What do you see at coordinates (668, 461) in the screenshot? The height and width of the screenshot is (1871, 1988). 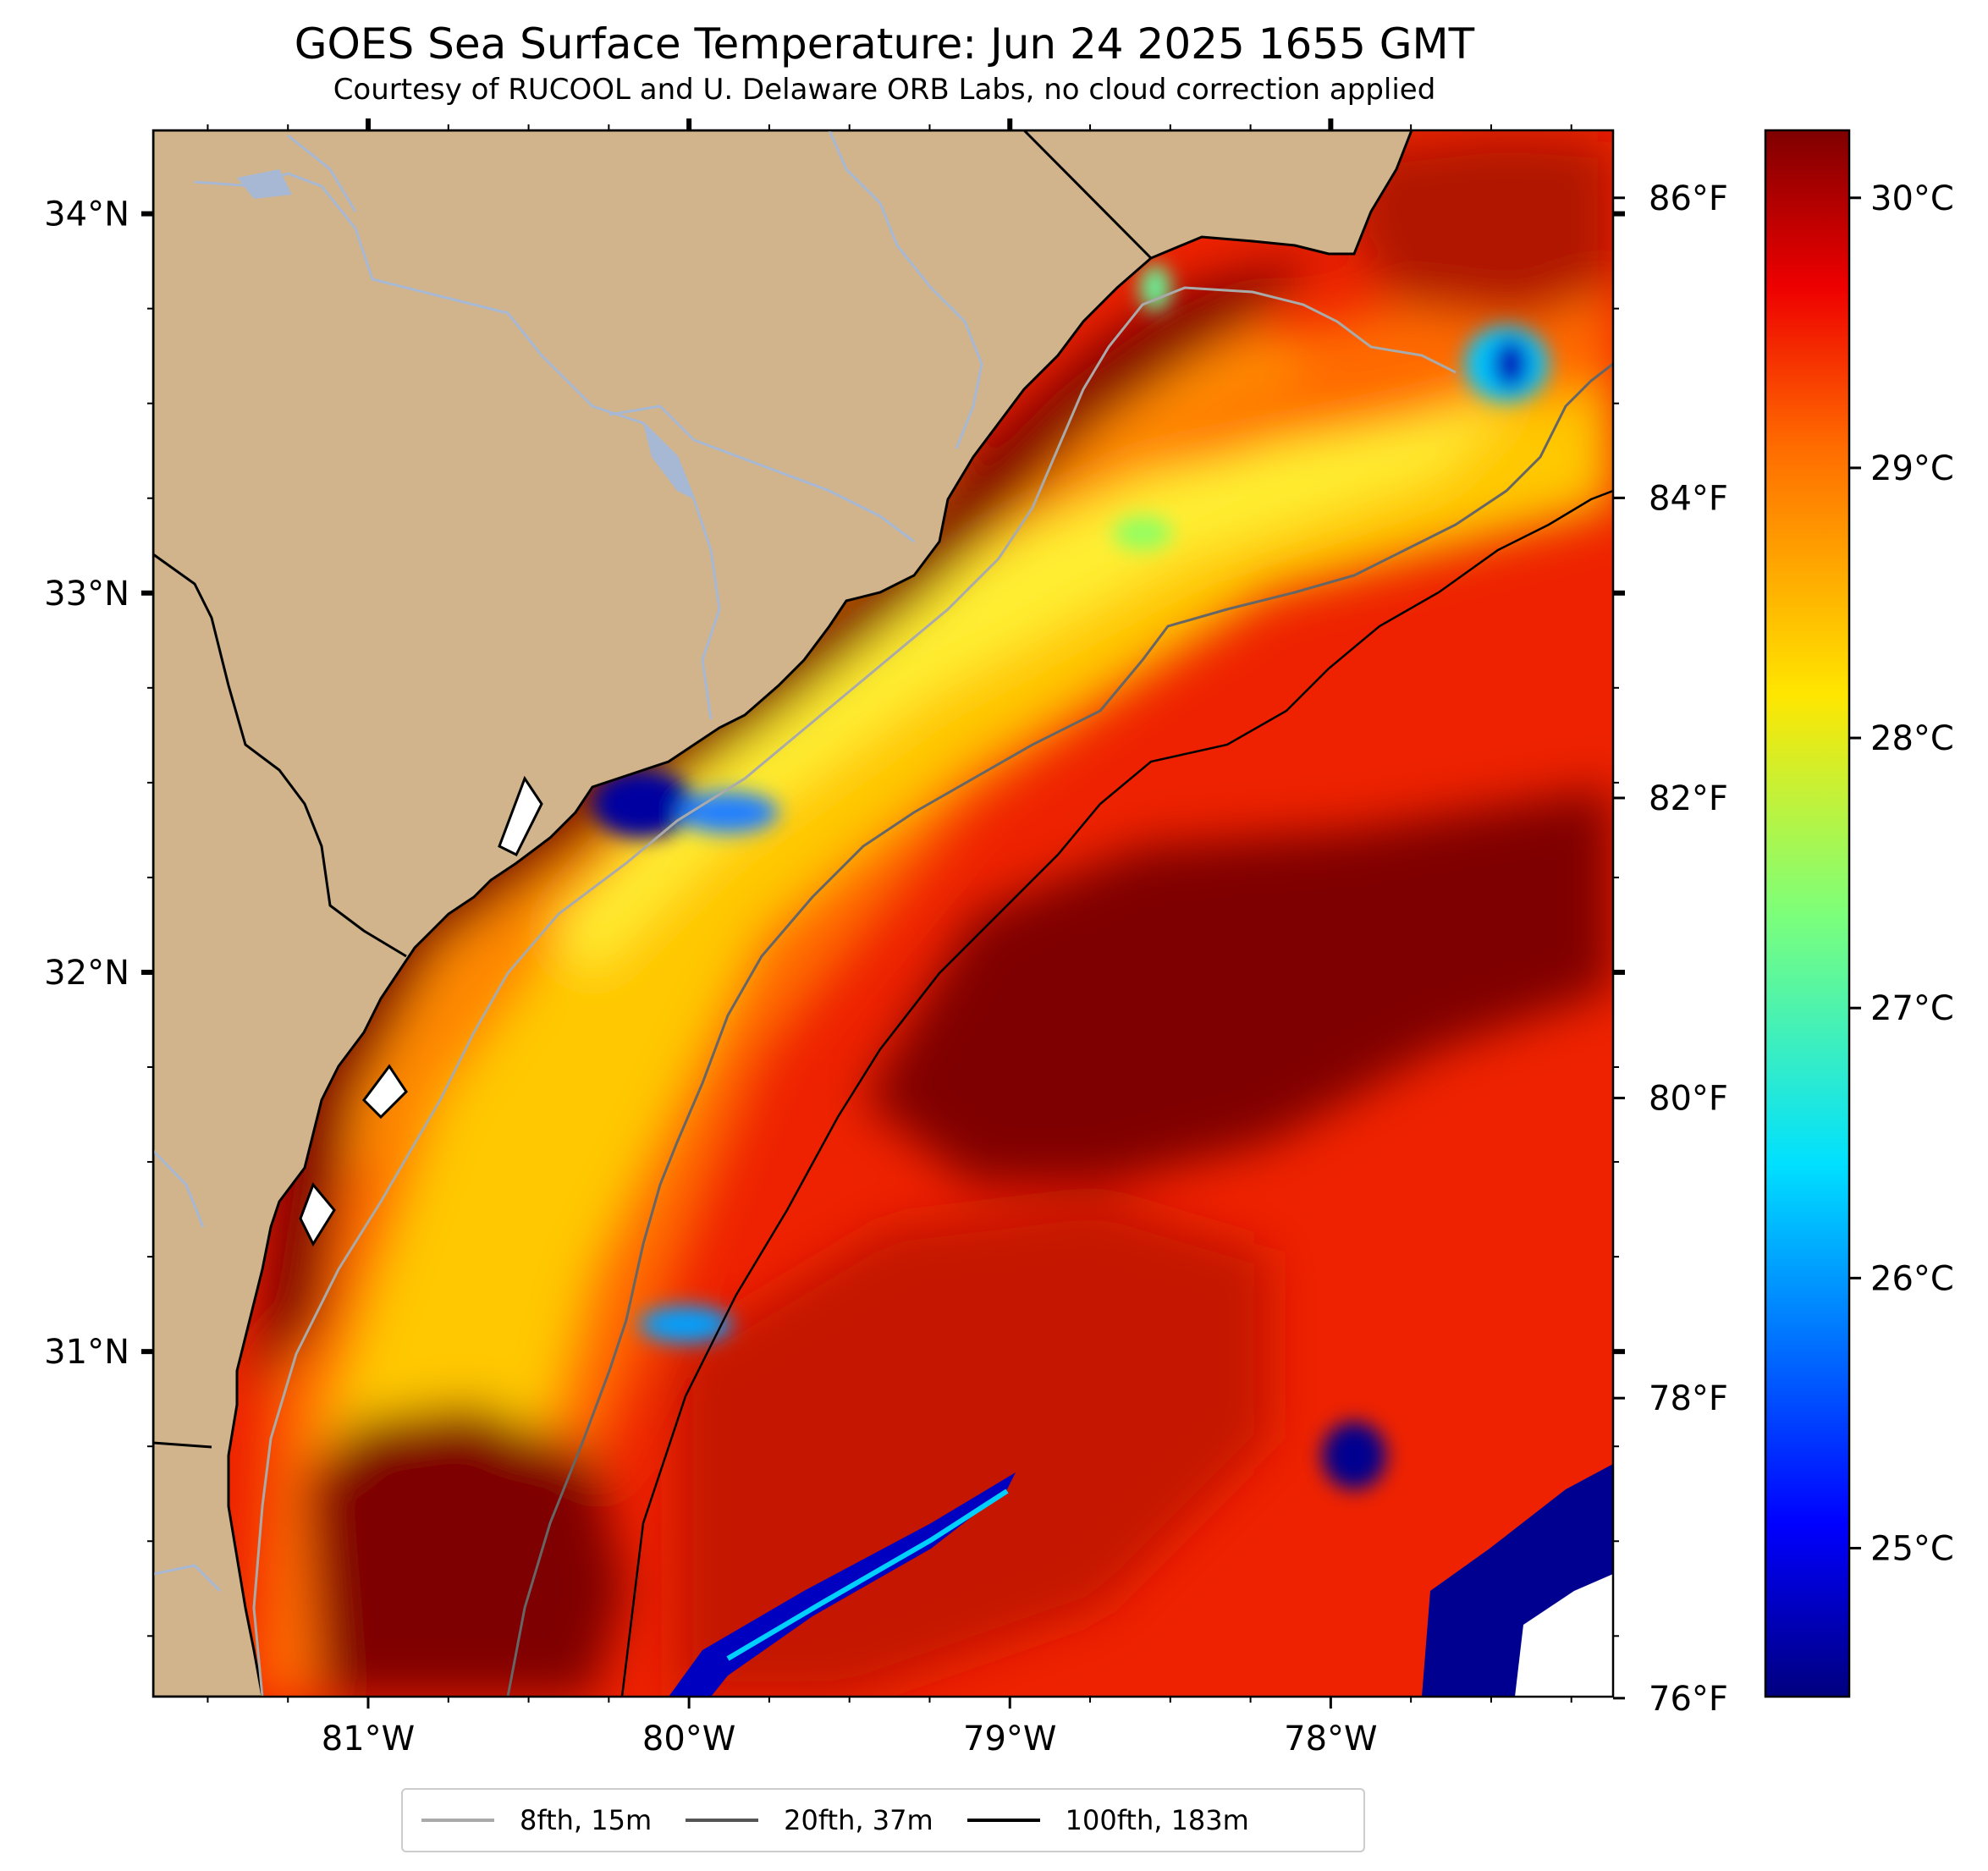 I see `lake-marion` at bounding box center [668, 461].